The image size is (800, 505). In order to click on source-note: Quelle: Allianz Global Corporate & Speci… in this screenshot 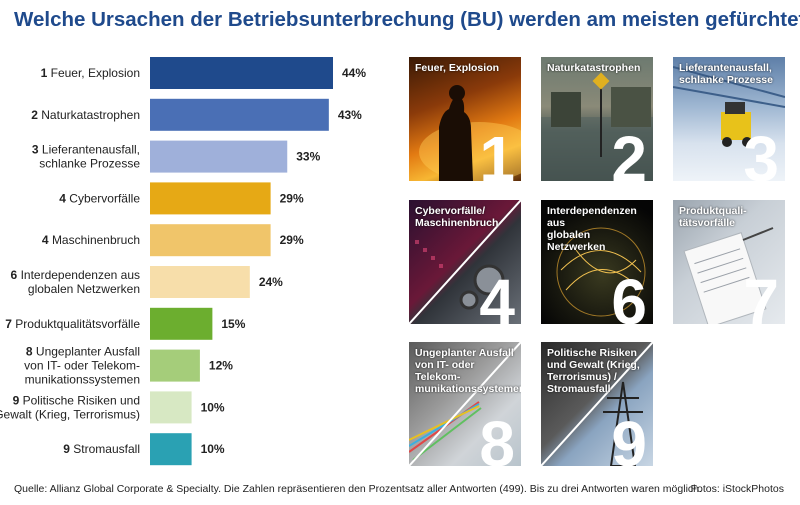, I will do `click(358, 489)`.